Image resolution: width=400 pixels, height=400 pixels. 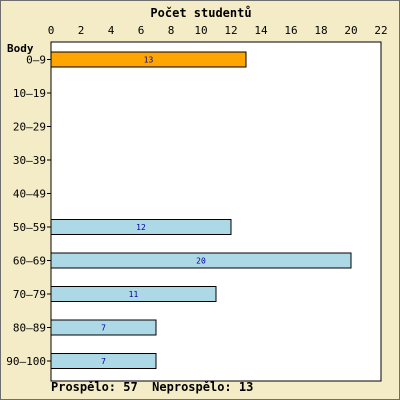 I want to click on passed-value: 57, so click(x=130, y=387).